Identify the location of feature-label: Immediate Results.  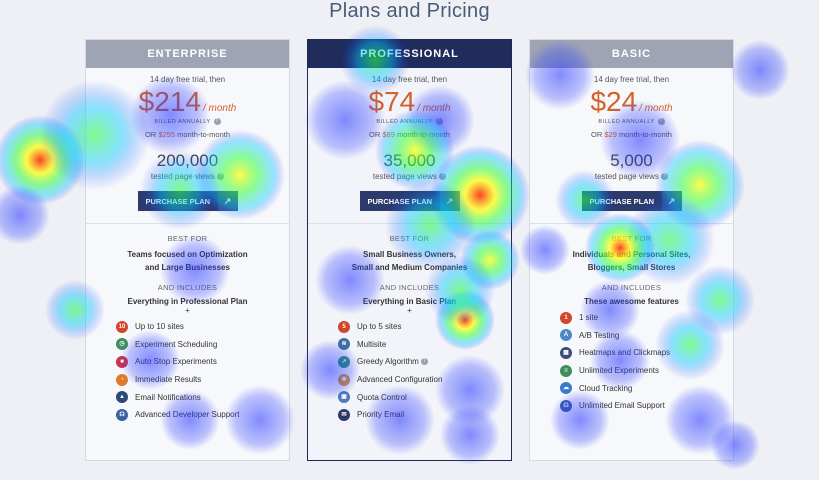
(168, 380).